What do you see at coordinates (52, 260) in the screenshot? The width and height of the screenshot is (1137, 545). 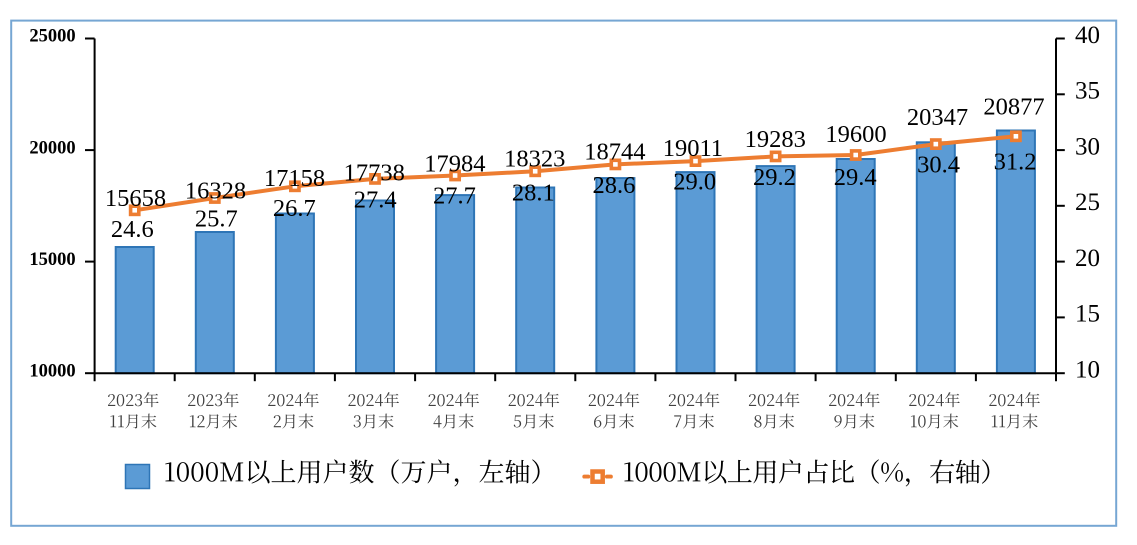 I see `svg-text: 15000` at bounding box center [52, 260].